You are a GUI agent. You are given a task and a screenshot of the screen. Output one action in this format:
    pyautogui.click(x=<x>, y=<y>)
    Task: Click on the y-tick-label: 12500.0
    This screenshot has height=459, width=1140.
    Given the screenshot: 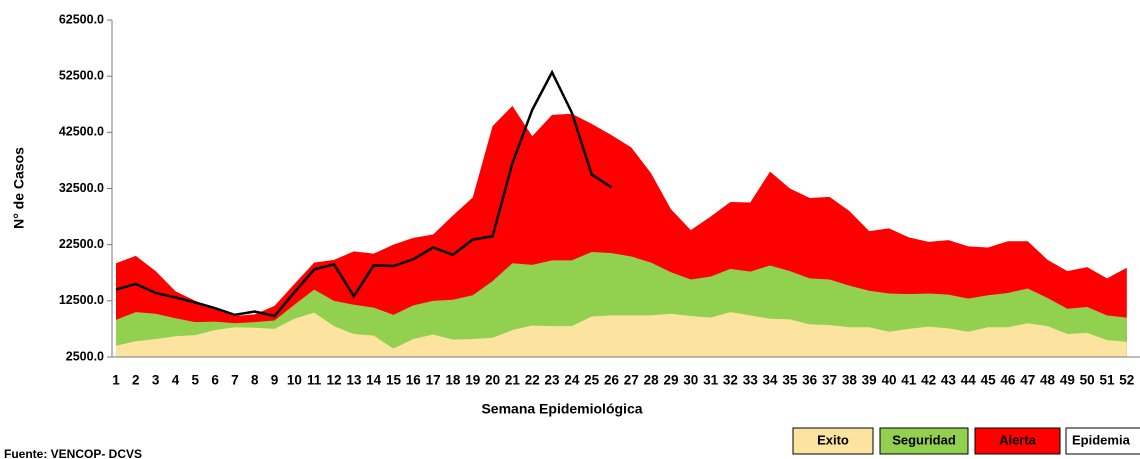 What is the action you would take?
    pyautogui.click(x=81, y=300)
    